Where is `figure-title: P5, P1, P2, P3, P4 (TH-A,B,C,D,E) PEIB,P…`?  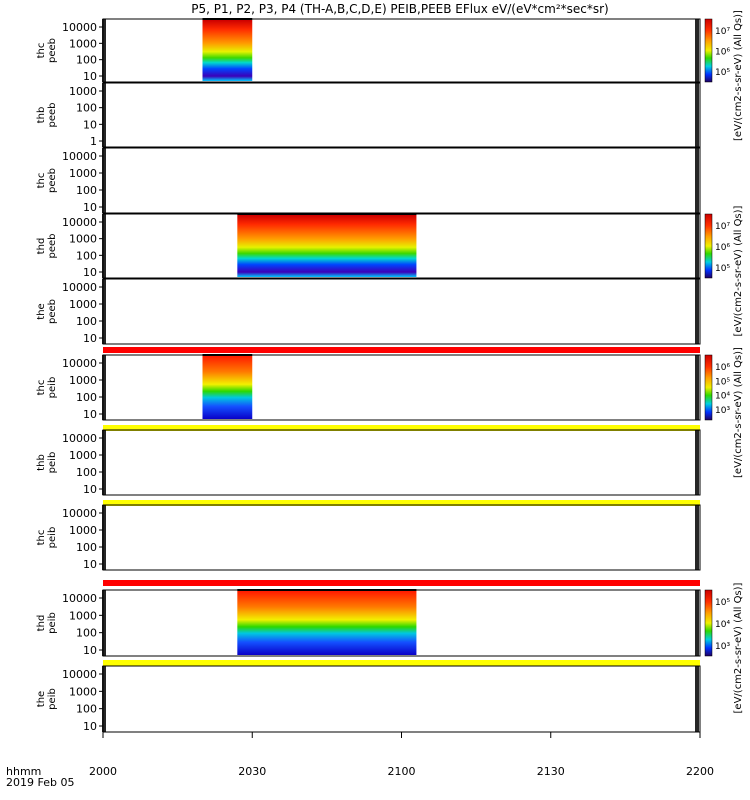 figure-title: P5, P1, P2, P3, P4 (TH-A,B,C,D,E) PEIB,P… is located at coordinates (399, 9).